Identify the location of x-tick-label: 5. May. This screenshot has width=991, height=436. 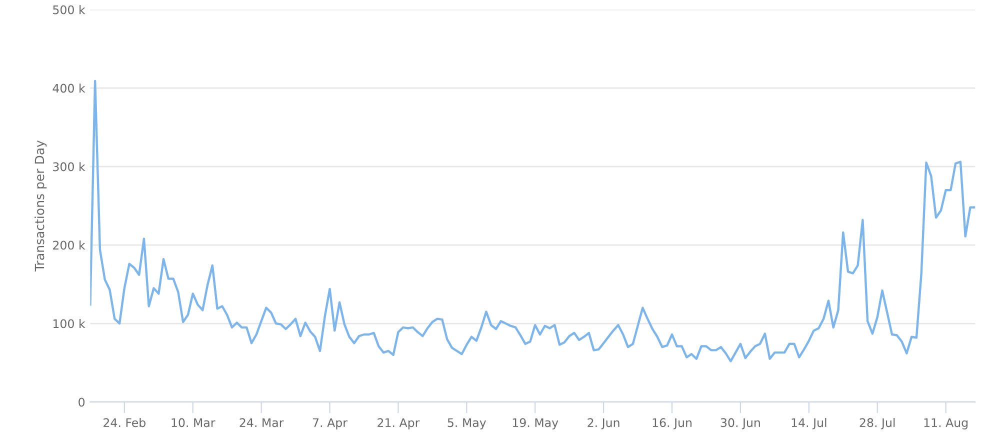
(467, 424).